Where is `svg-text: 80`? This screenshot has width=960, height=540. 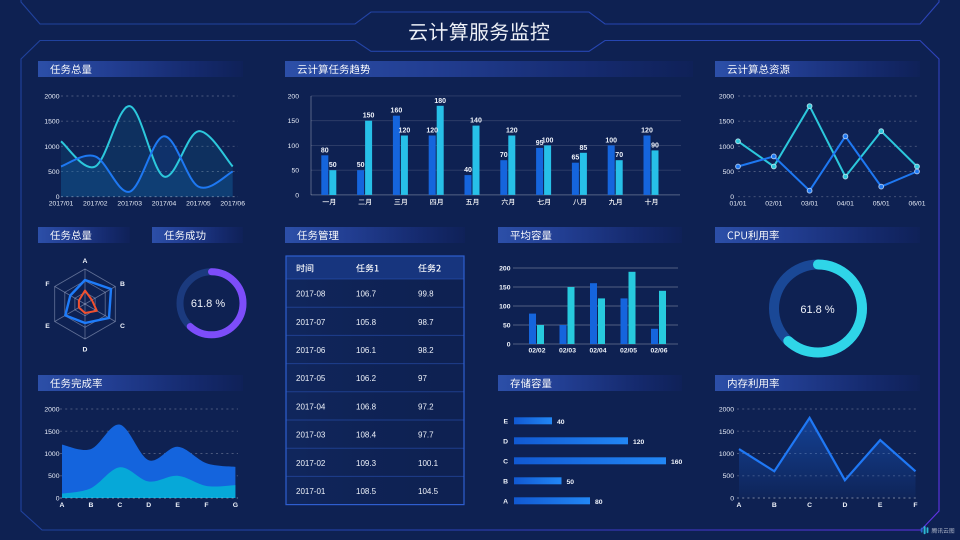
svg-text: 80 is located at coordinates (325, 150).